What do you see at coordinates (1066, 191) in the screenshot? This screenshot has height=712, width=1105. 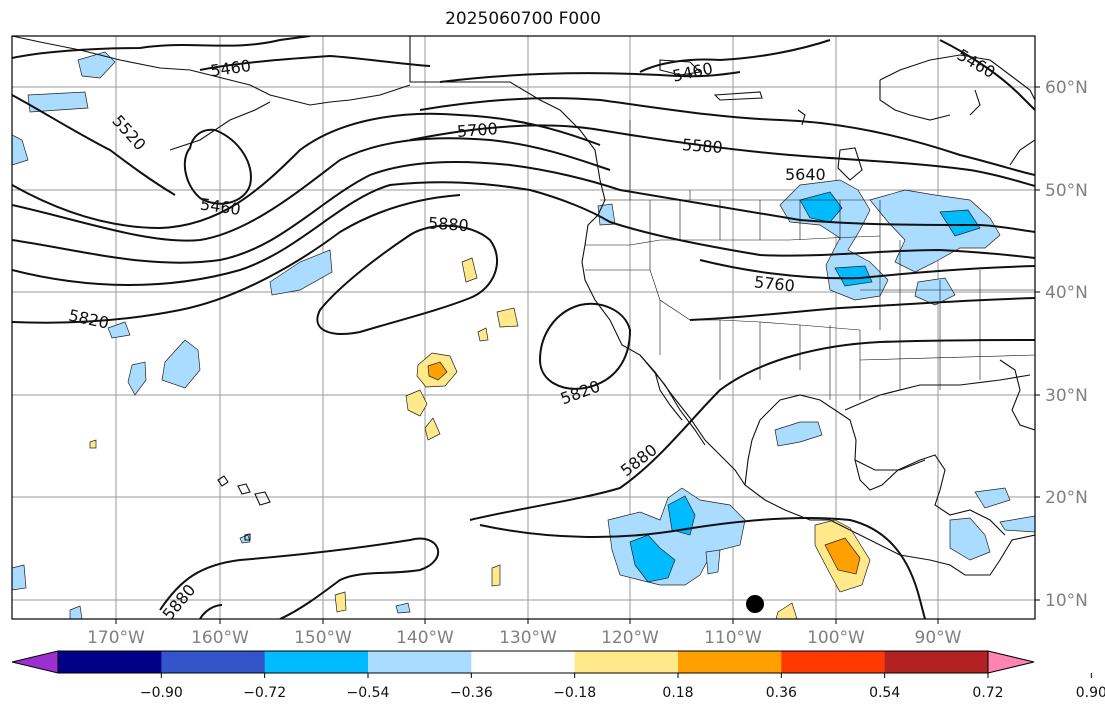 I see `lat-label: 50°N` at bounding box center [1066, 191].